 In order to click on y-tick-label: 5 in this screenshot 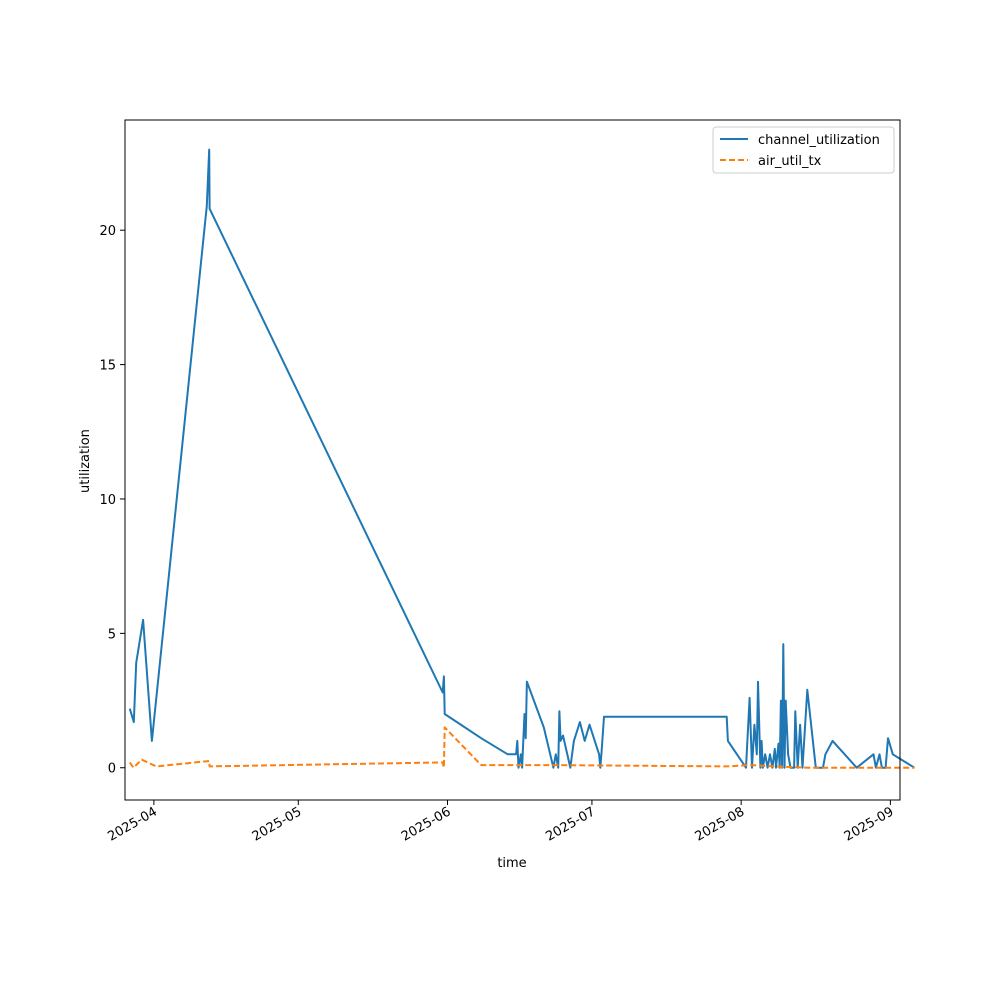, I will do `click(112, 634)`.